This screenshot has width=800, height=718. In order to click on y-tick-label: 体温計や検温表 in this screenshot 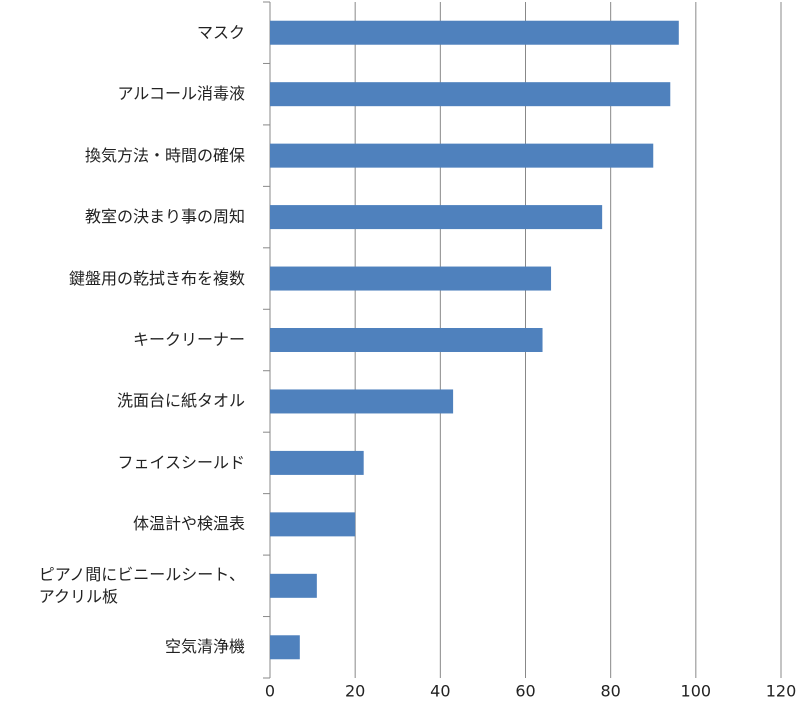, I will do `click(188, 524)`.